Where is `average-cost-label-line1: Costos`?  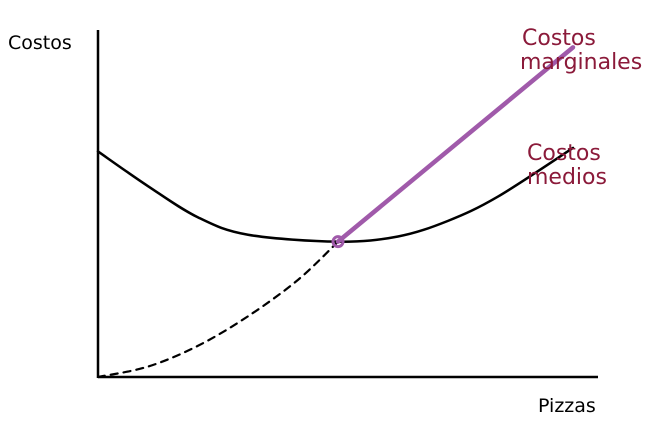
average-cost-label-line1: Costos is located at coordinates (564, 153).